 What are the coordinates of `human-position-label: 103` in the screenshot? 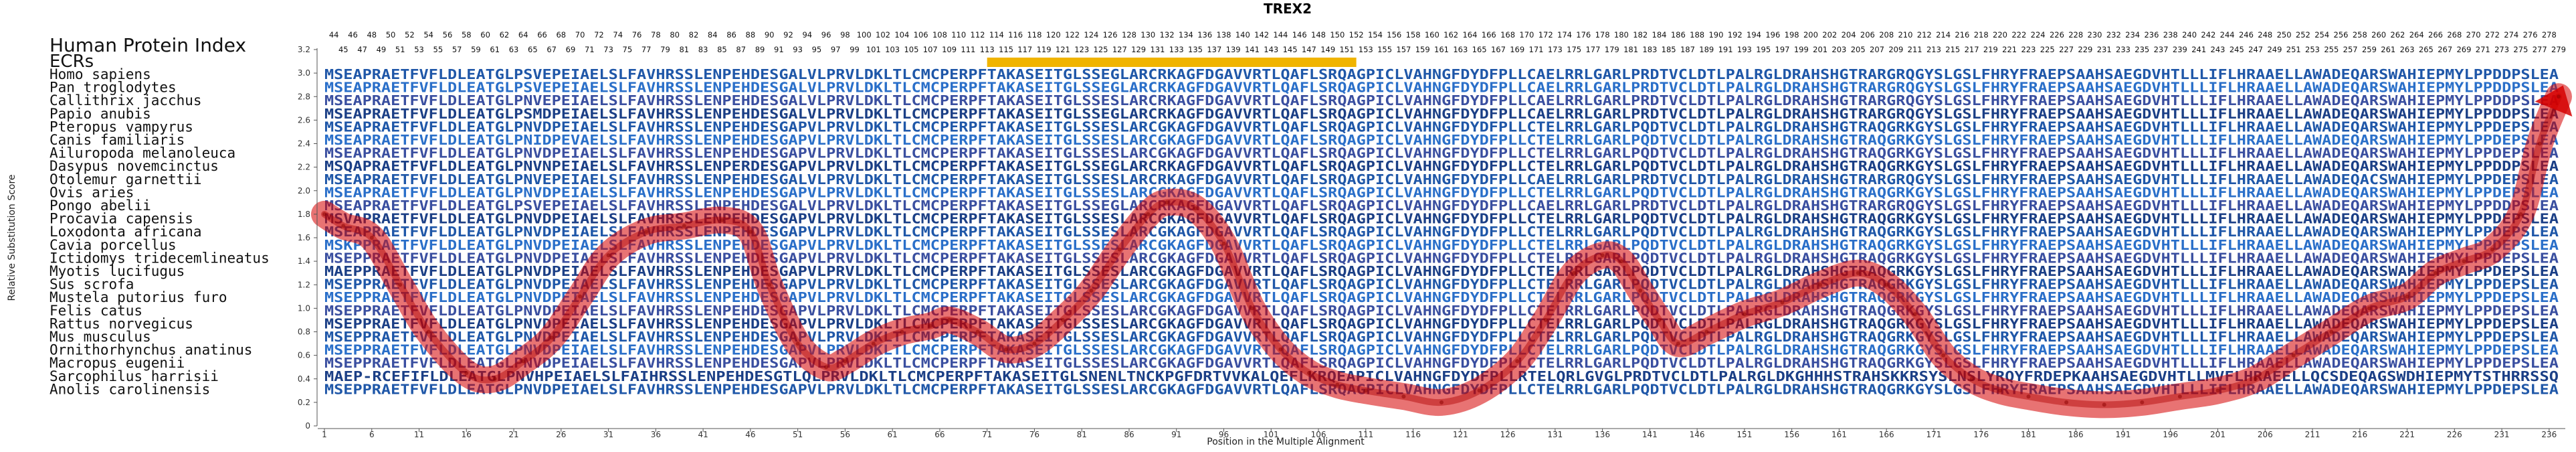 It's located at (892, 49).